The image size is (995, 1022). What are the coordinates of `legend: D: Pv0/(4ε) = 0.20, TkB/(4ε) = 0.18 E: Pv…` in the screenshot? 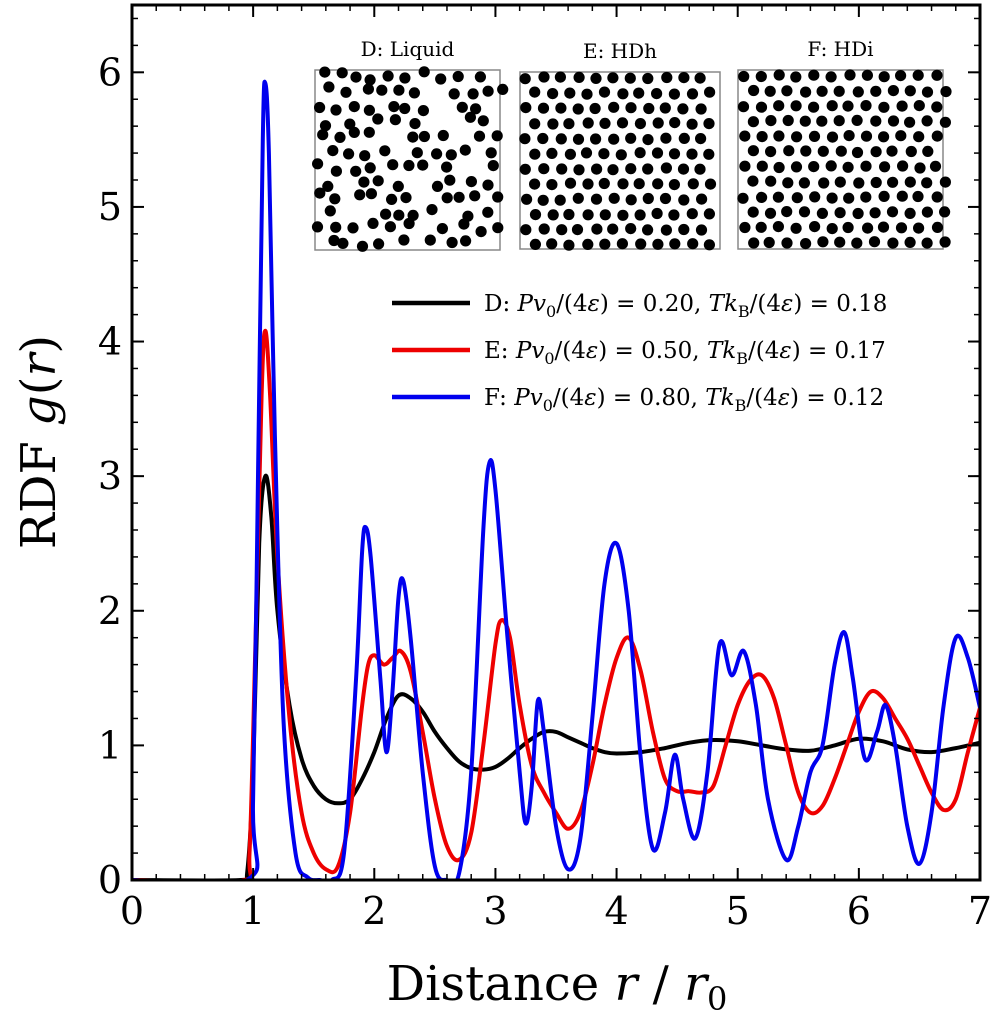 It's located at (639, 353).